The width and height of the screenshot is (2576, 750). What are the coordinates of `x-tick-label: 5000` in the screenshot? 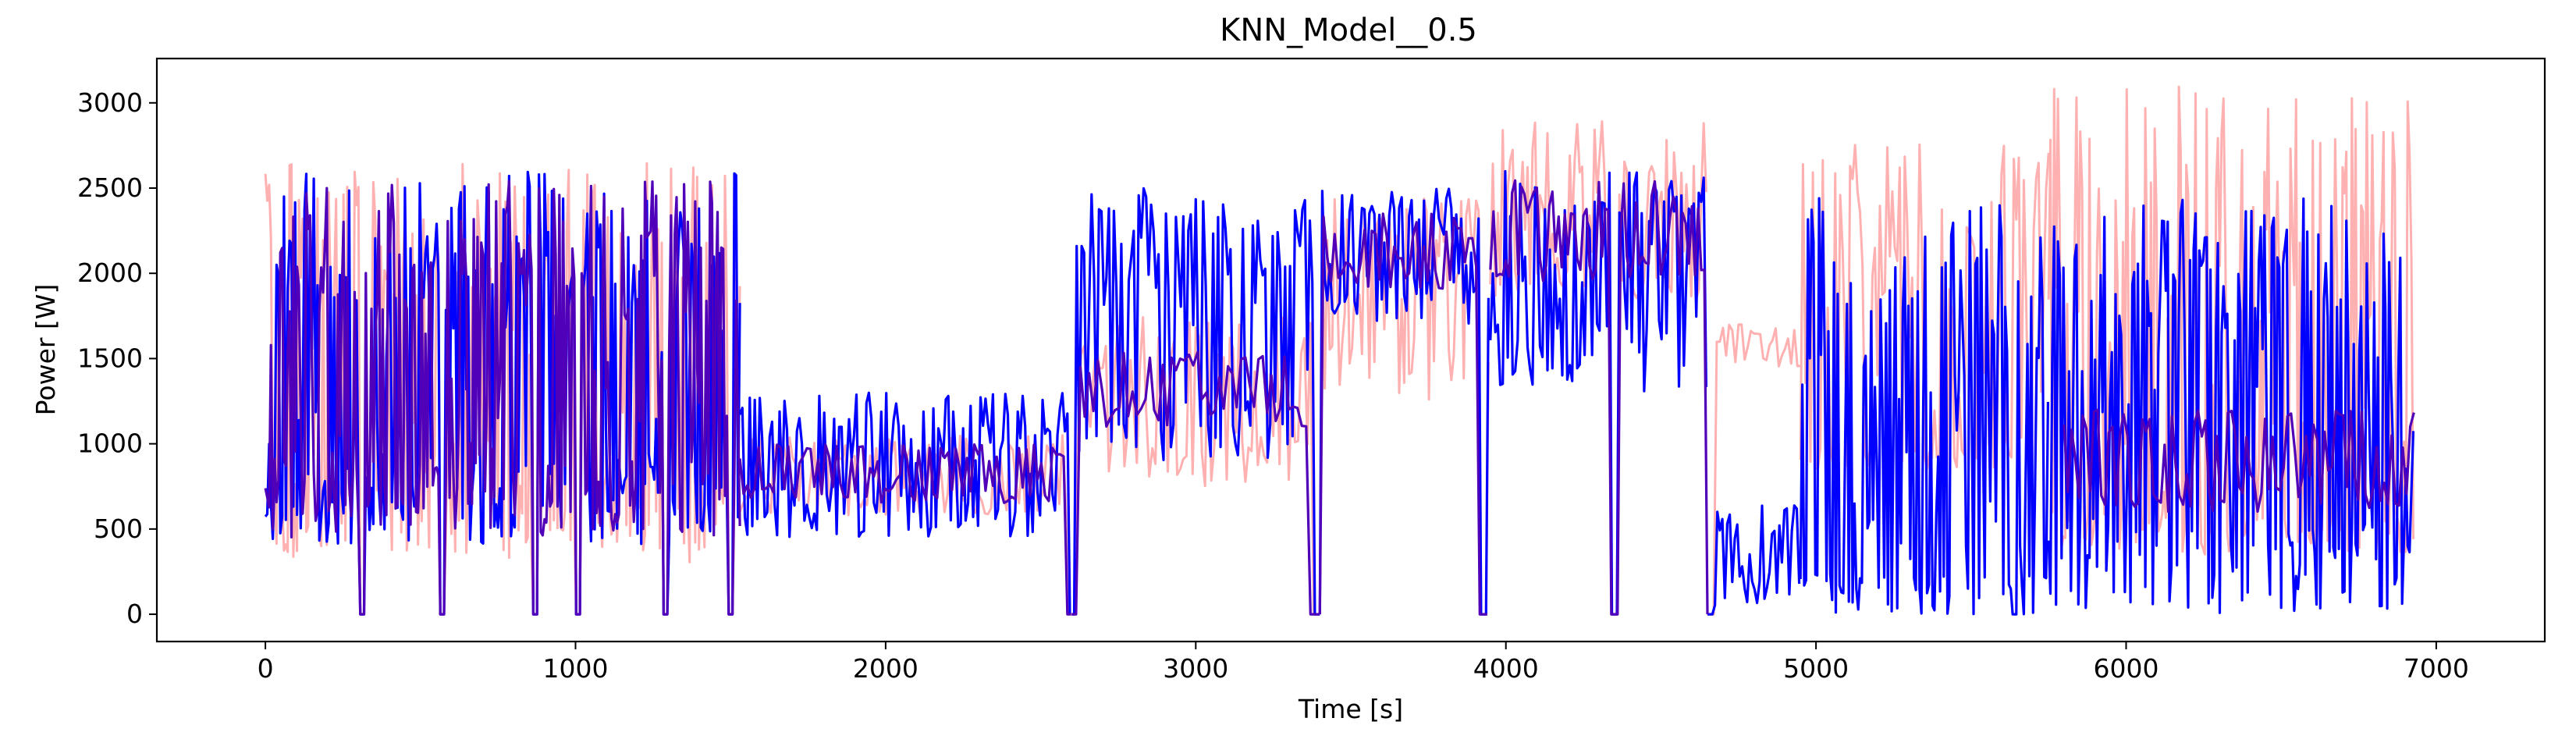 It's located at (1816, 669).